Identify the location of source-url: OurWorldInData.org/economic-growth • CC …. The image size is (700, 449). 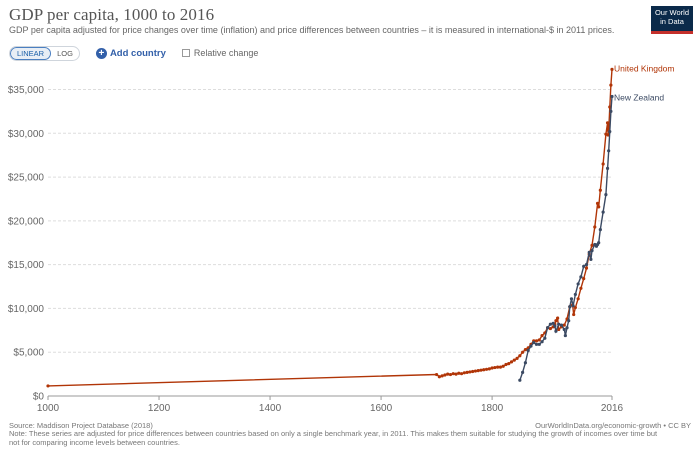
(613, 425).